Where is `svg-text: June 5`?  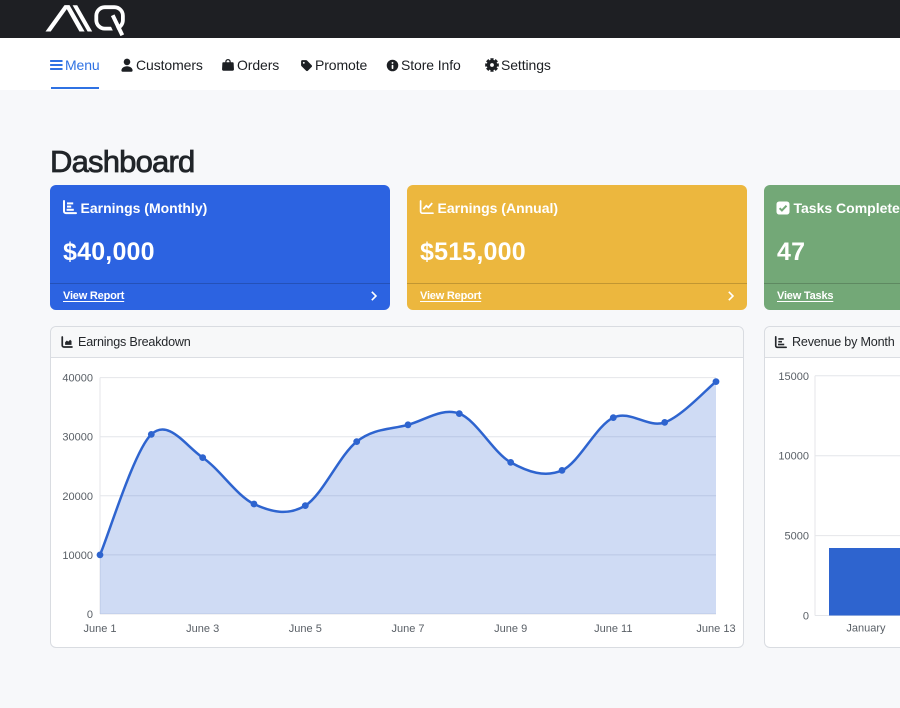 svg-text: June 5 is located at coordinates (305, 629).